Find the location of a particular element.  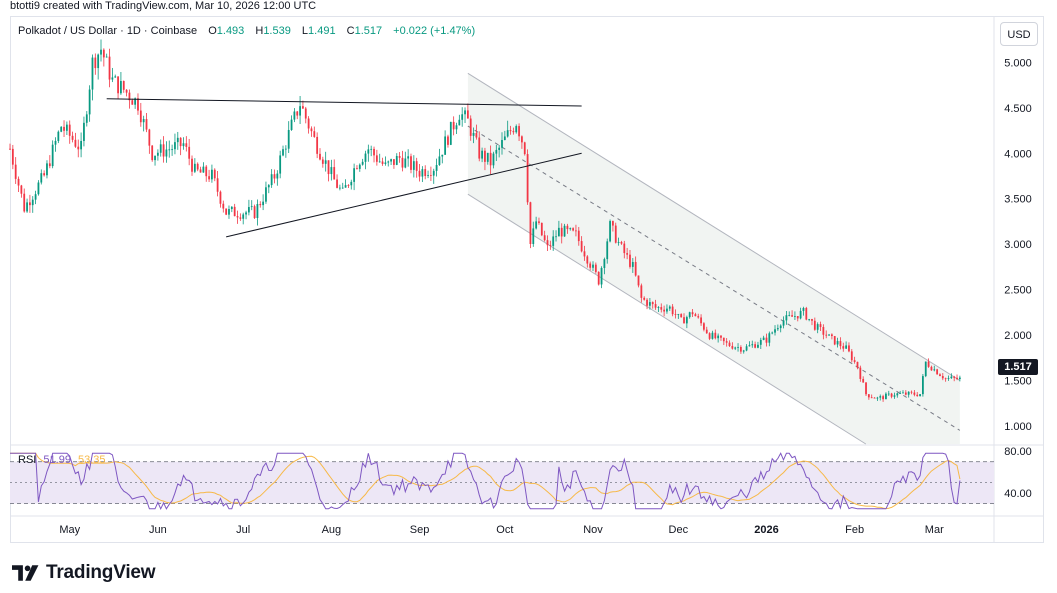

time-tick-label: Oct is located at coordinates (504, 530).